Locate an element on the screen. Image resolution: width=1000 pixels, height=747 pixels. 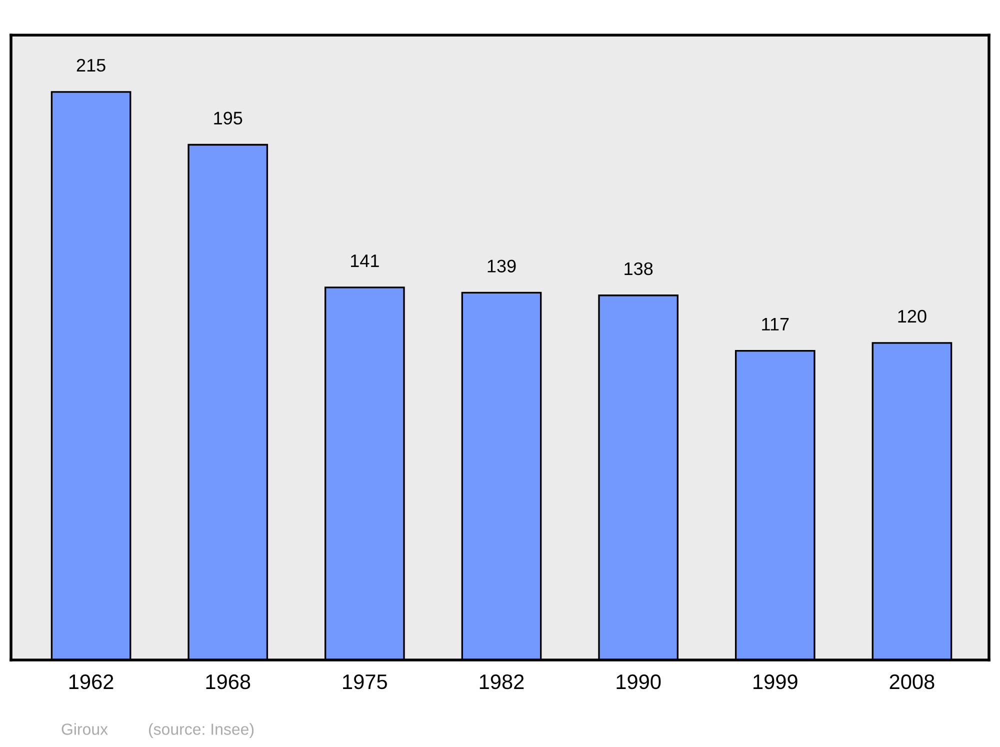
data-label: 138 is located at coordinates (638, 269).